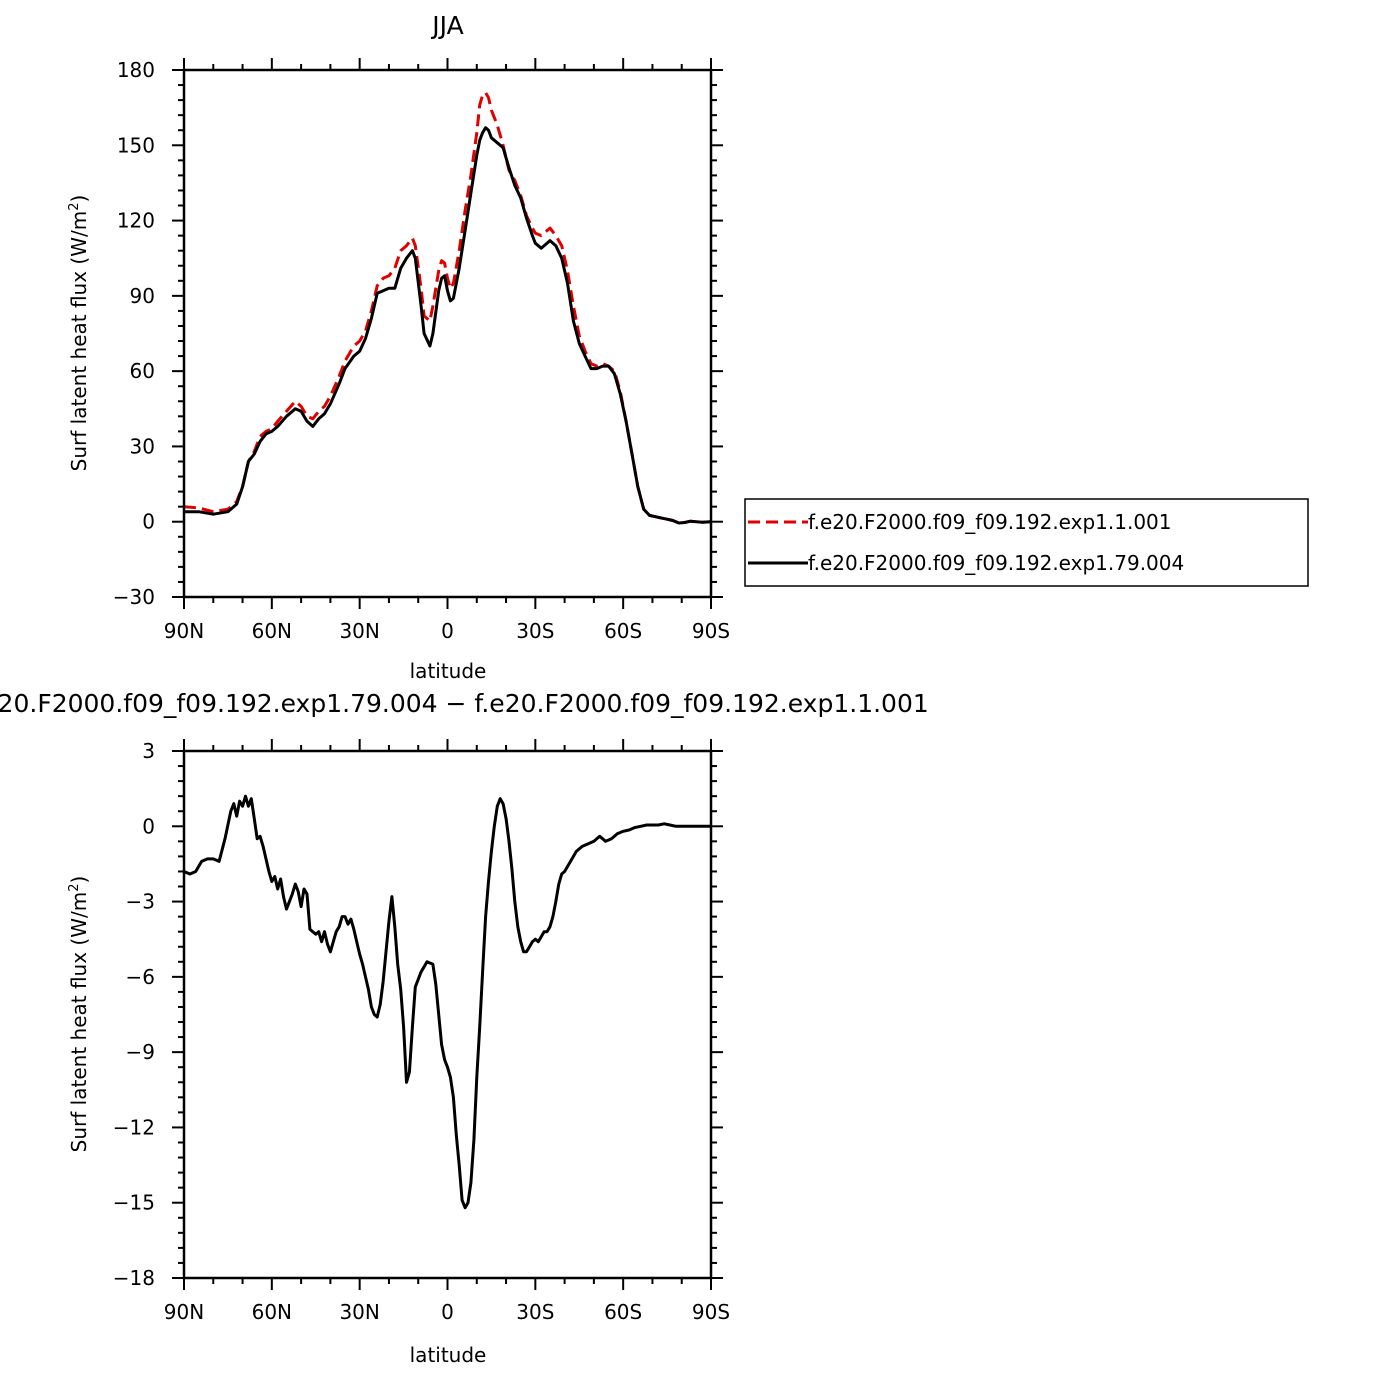 This screenshot has height=1374, width=1374. I want to click on y-tick-label: 30, so click(142, 446).